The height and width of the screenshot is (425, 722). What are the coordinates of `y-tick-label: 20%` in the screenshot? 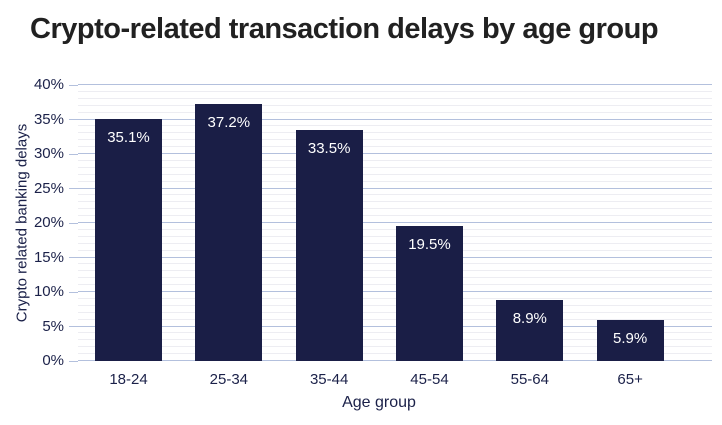 It's located at (48, 222).